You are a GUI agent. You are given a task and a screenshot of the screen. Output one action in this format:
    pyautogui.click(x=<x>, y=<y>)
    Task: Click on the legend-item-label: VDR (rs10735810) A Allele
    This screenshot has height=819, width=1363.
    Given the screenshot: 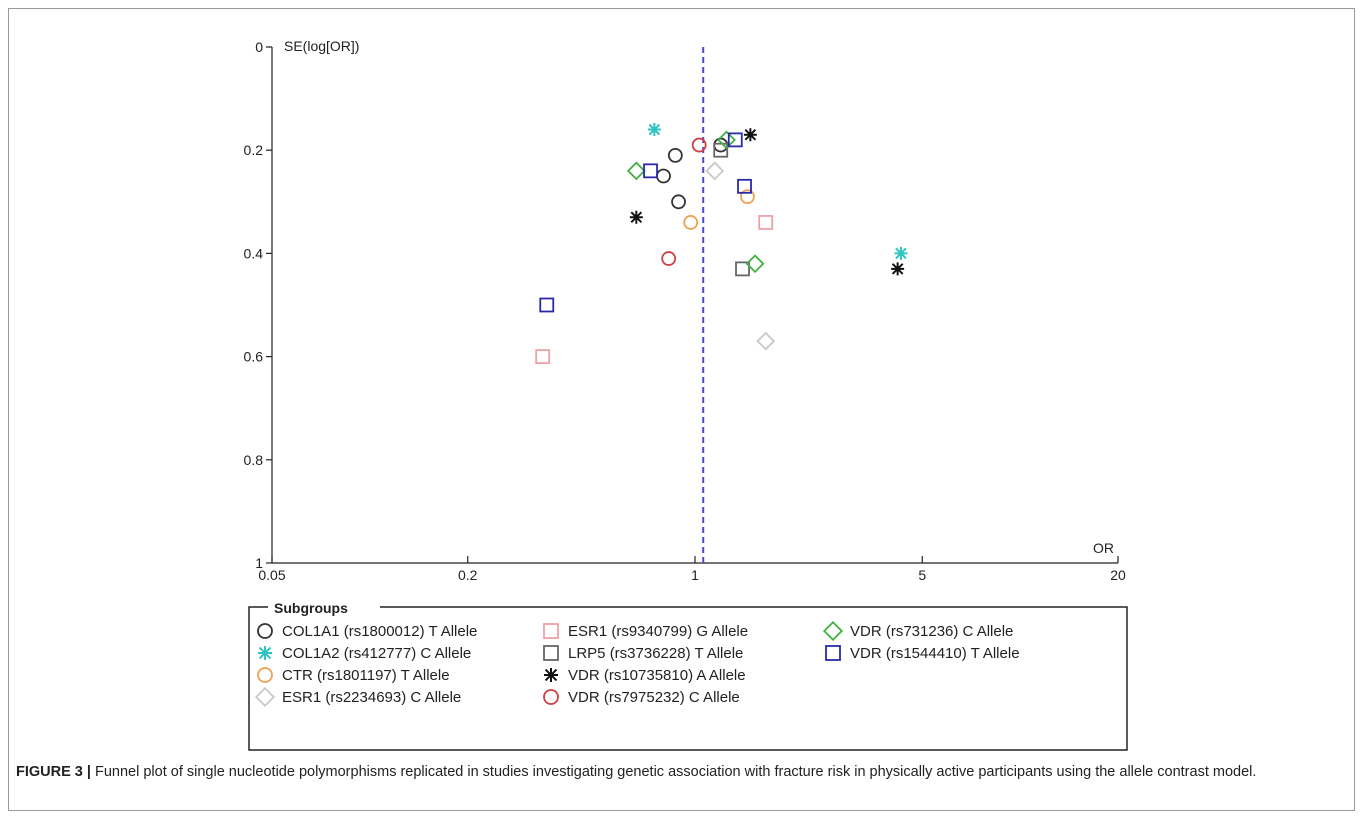 What is the action you would take?
    pyautogui.click(x=657, y=675)
    